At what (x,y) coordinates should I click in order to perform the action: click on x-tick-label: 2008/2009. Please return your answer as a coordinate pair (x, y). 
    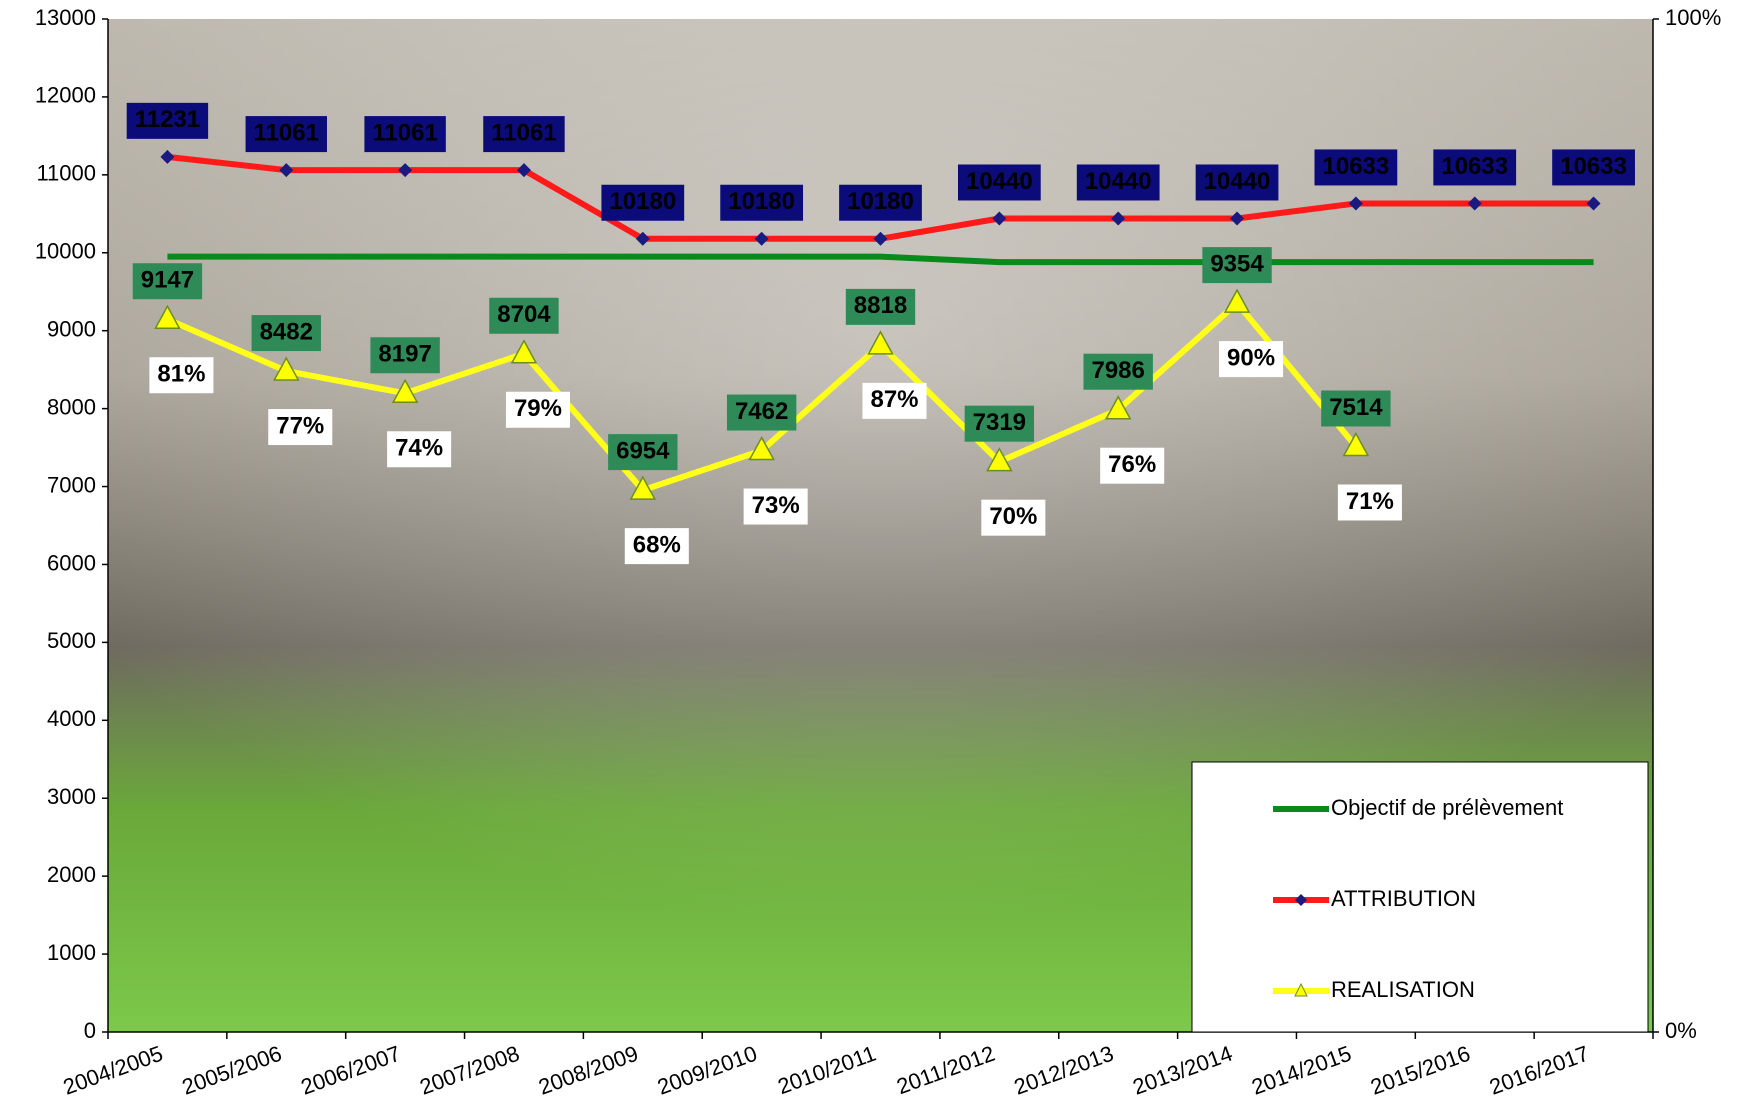
    Looking at the image, I should click on (588, 1070).